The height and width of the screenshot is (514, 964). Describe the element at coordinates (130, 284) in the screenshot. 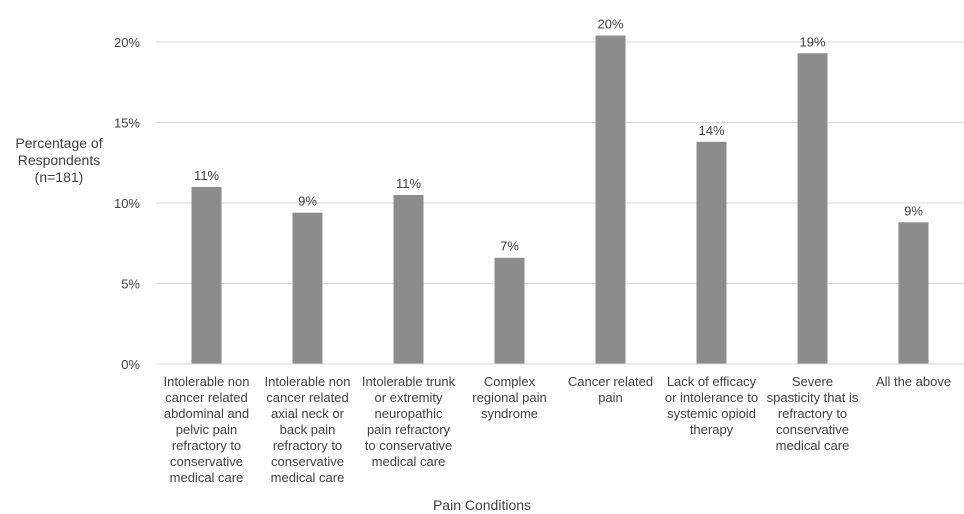

I see `y-tick-label: 5%` at that location.